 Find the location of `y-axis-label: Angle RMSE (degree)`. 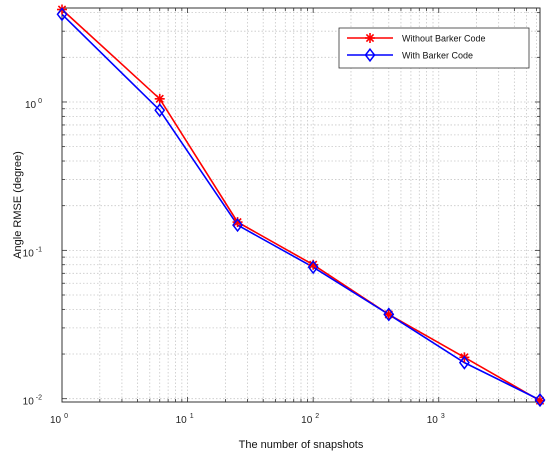

y-axis-label: Angle RMSE (degree) is located at coordinates (18, 205).